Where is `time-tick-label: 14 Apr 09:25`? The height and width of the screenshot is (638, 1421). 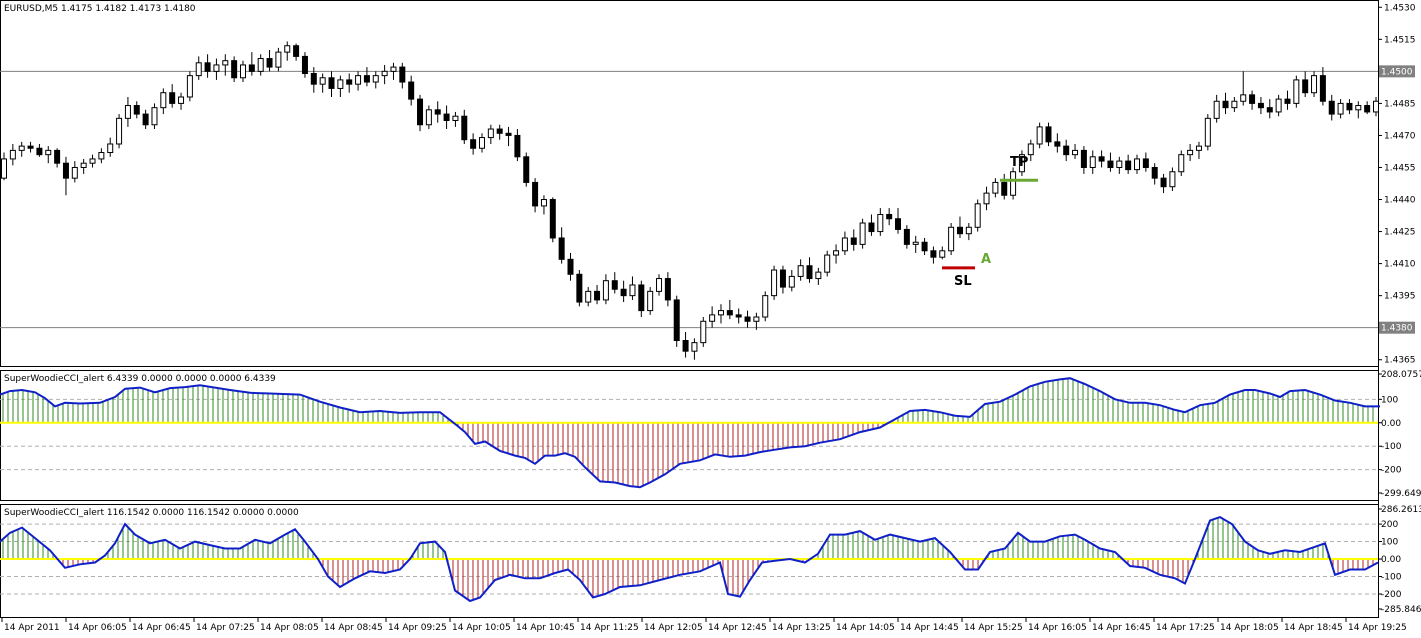
time-tick-label: 14 Apr 09:25 is located at coordinates (417, 628).